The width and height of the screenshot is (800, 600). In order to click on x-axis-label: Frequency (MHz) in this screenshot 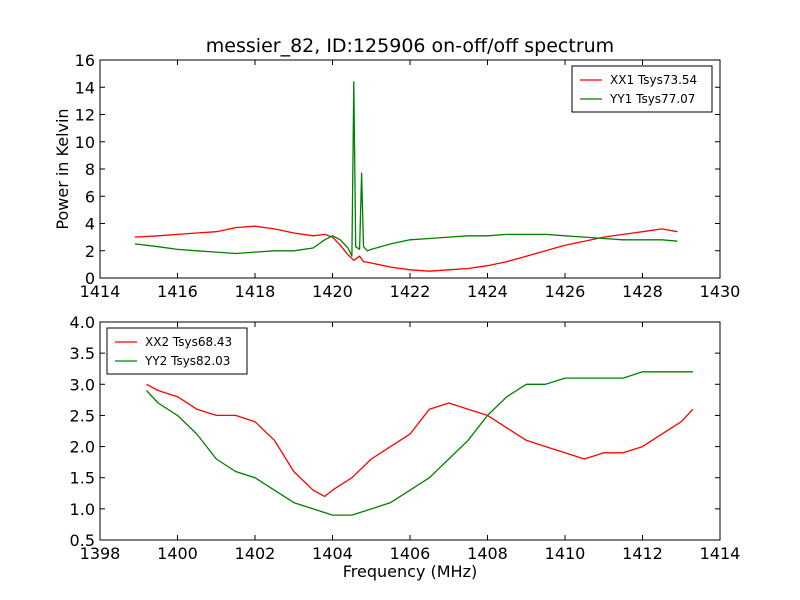, I will do `click(410, 571)`.